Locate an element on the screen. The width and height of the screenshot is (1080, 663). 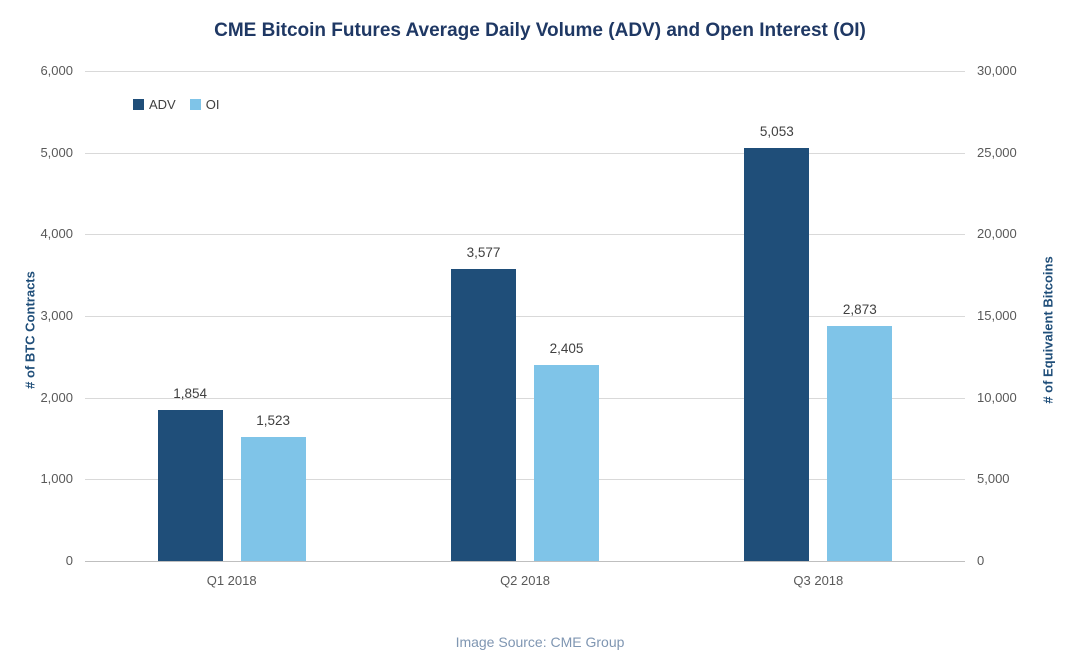
left-axis-tick-label: 1,000 is located at coordinates (56, 479).